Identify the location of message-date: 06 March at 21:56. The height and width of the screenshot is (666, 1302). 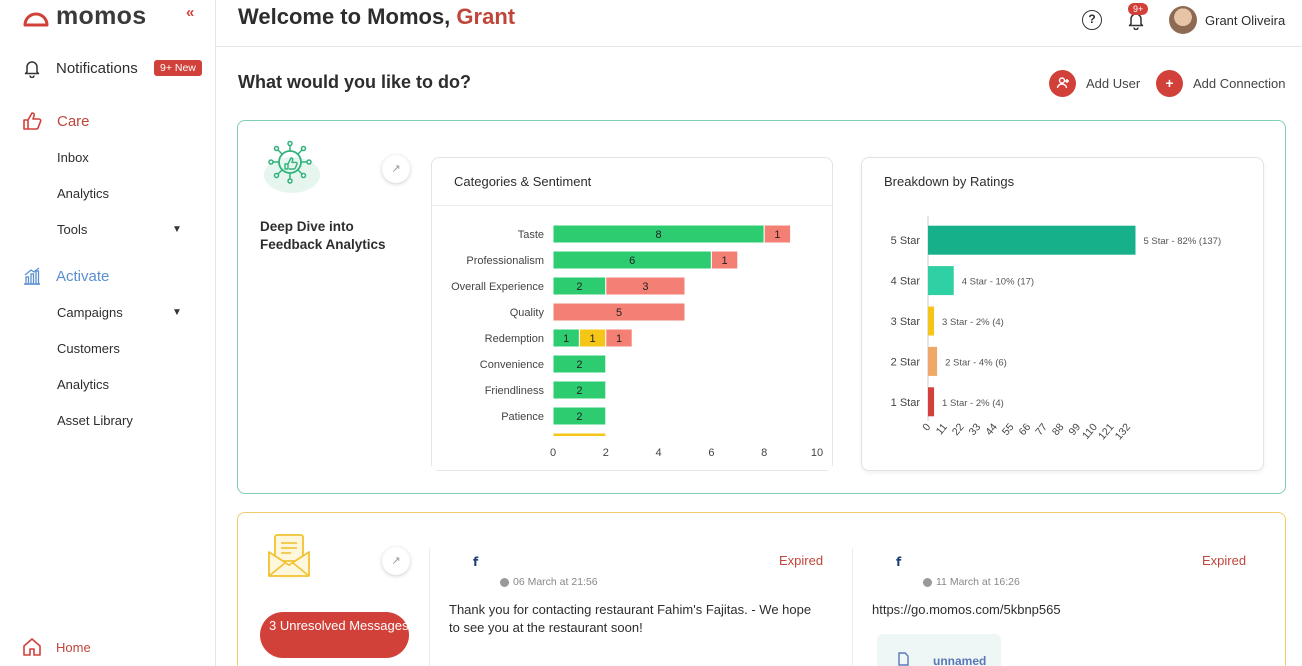
(549, 582).